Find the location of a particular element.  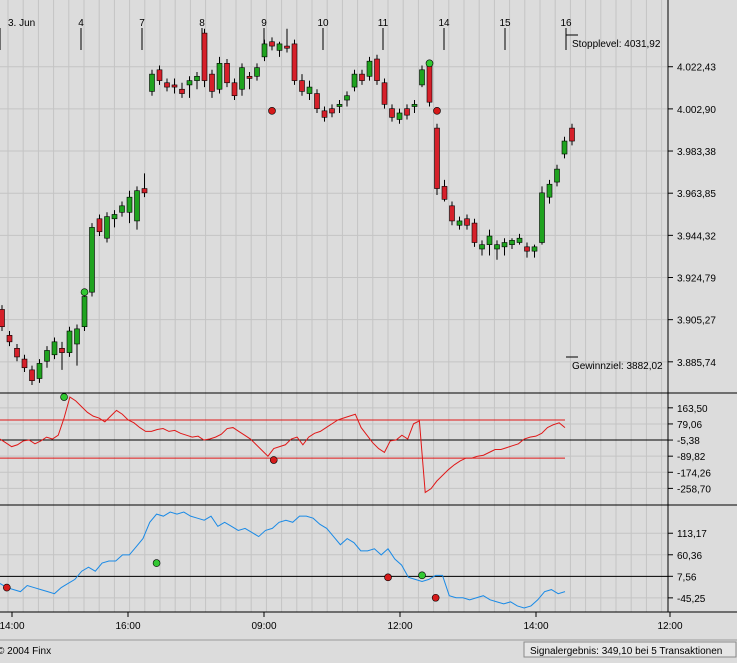

day-label: 3. Jun is located at coordinates (21, 23).